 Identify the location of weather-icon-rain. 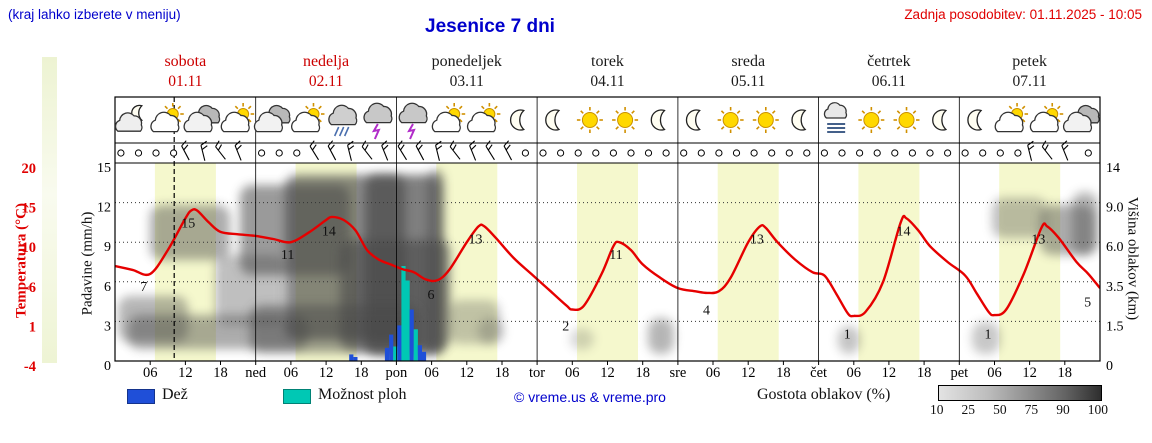
(343, 120).